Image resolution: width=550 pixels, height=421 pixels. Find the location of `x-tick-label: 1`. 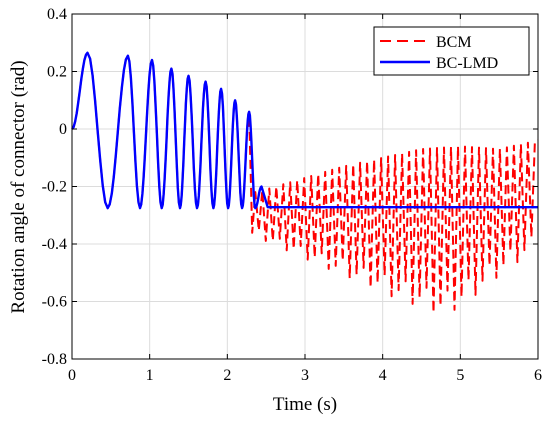

x-tick-label: 1 is located at coordinates (150, 375).